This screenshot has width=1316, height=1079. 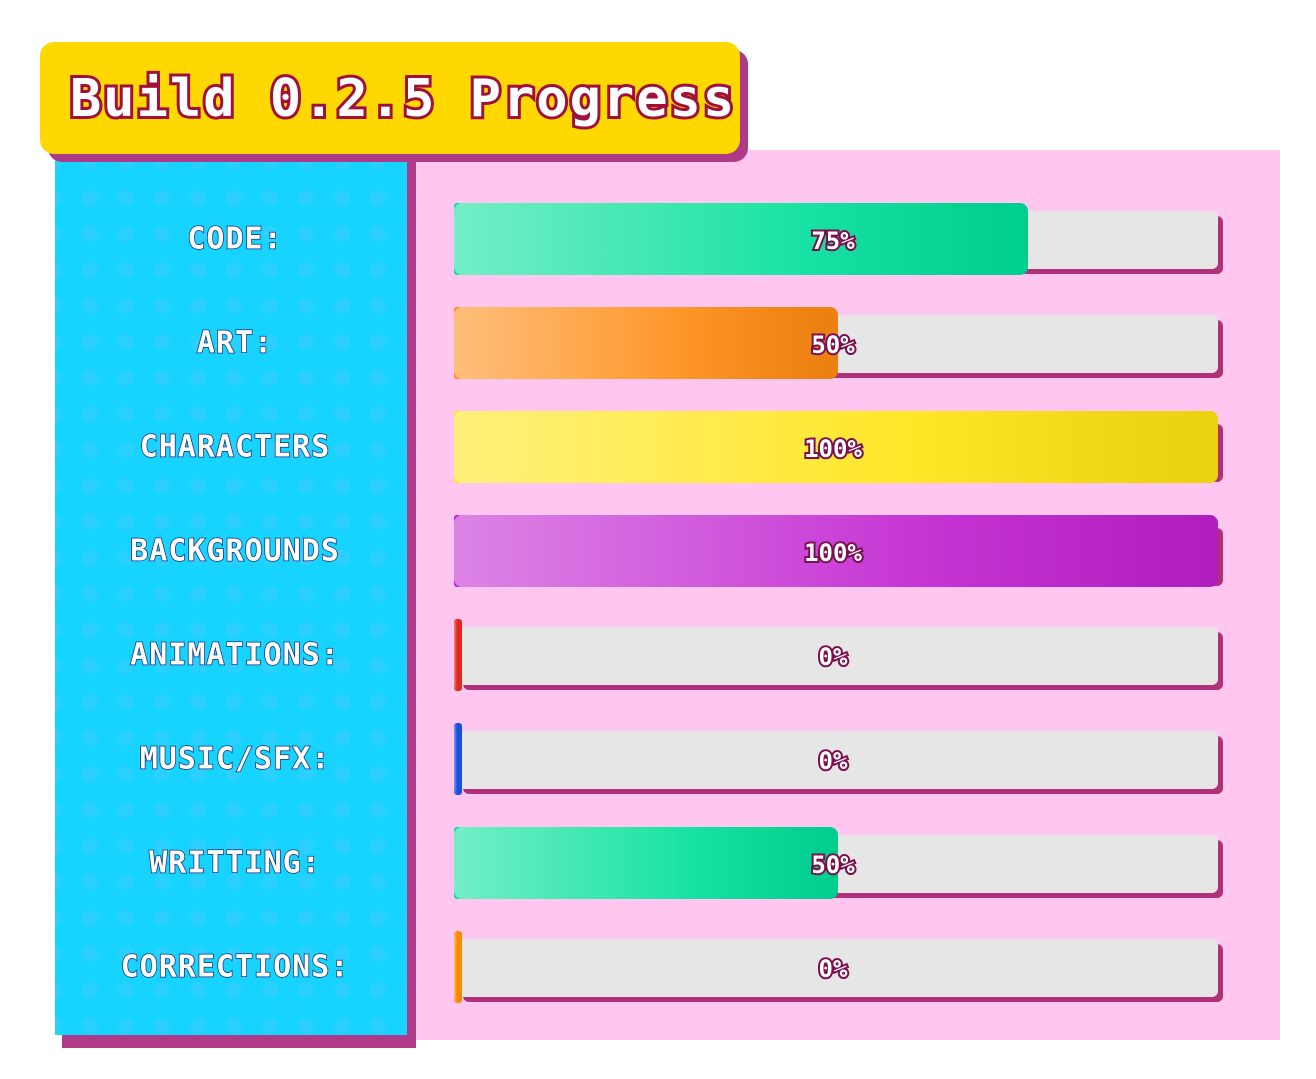 What do you see at coordinates (234, 239) in the screenshot?
I see `category-label: CODE:` at bounding box center [234, 239].